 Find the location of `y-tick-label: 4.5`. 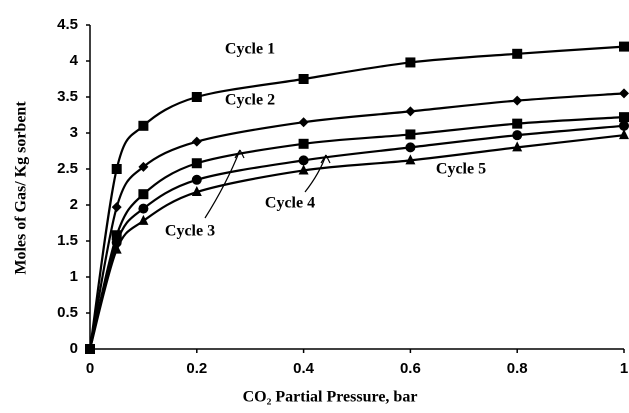

y-tick-label: 4.5 is located at coordinates (67, 24).